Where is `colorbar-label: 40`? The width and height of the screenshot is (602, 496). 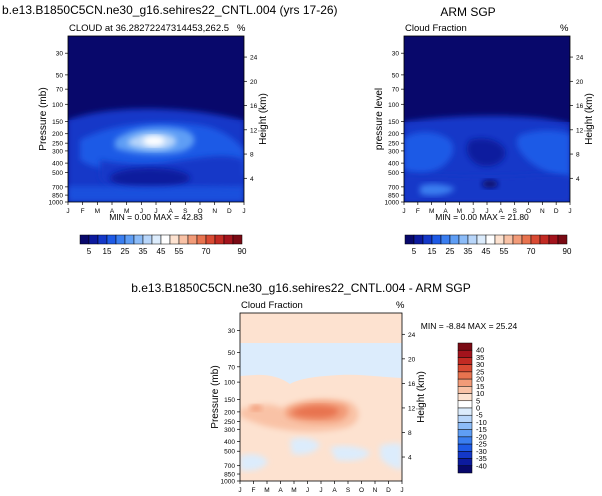
colorbar-label: 40 is located at coordinates (480, 350).